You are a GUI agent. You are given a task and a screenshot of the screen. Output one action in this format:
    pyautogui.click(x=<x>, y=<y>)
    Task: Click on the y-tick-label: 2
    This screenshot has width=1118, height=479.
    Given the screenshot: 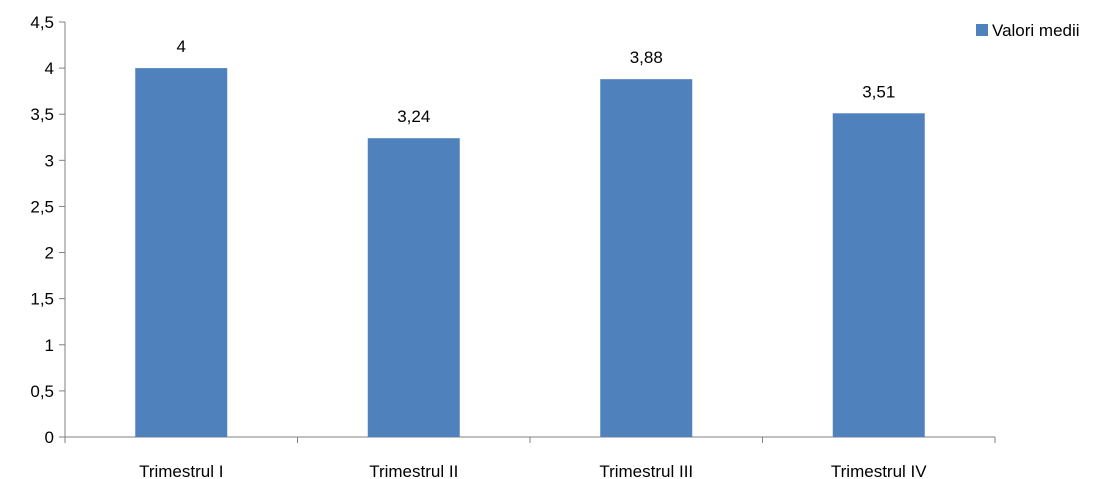 What is the action you would take?
    pyautogui.click(x=49, y=253)
    